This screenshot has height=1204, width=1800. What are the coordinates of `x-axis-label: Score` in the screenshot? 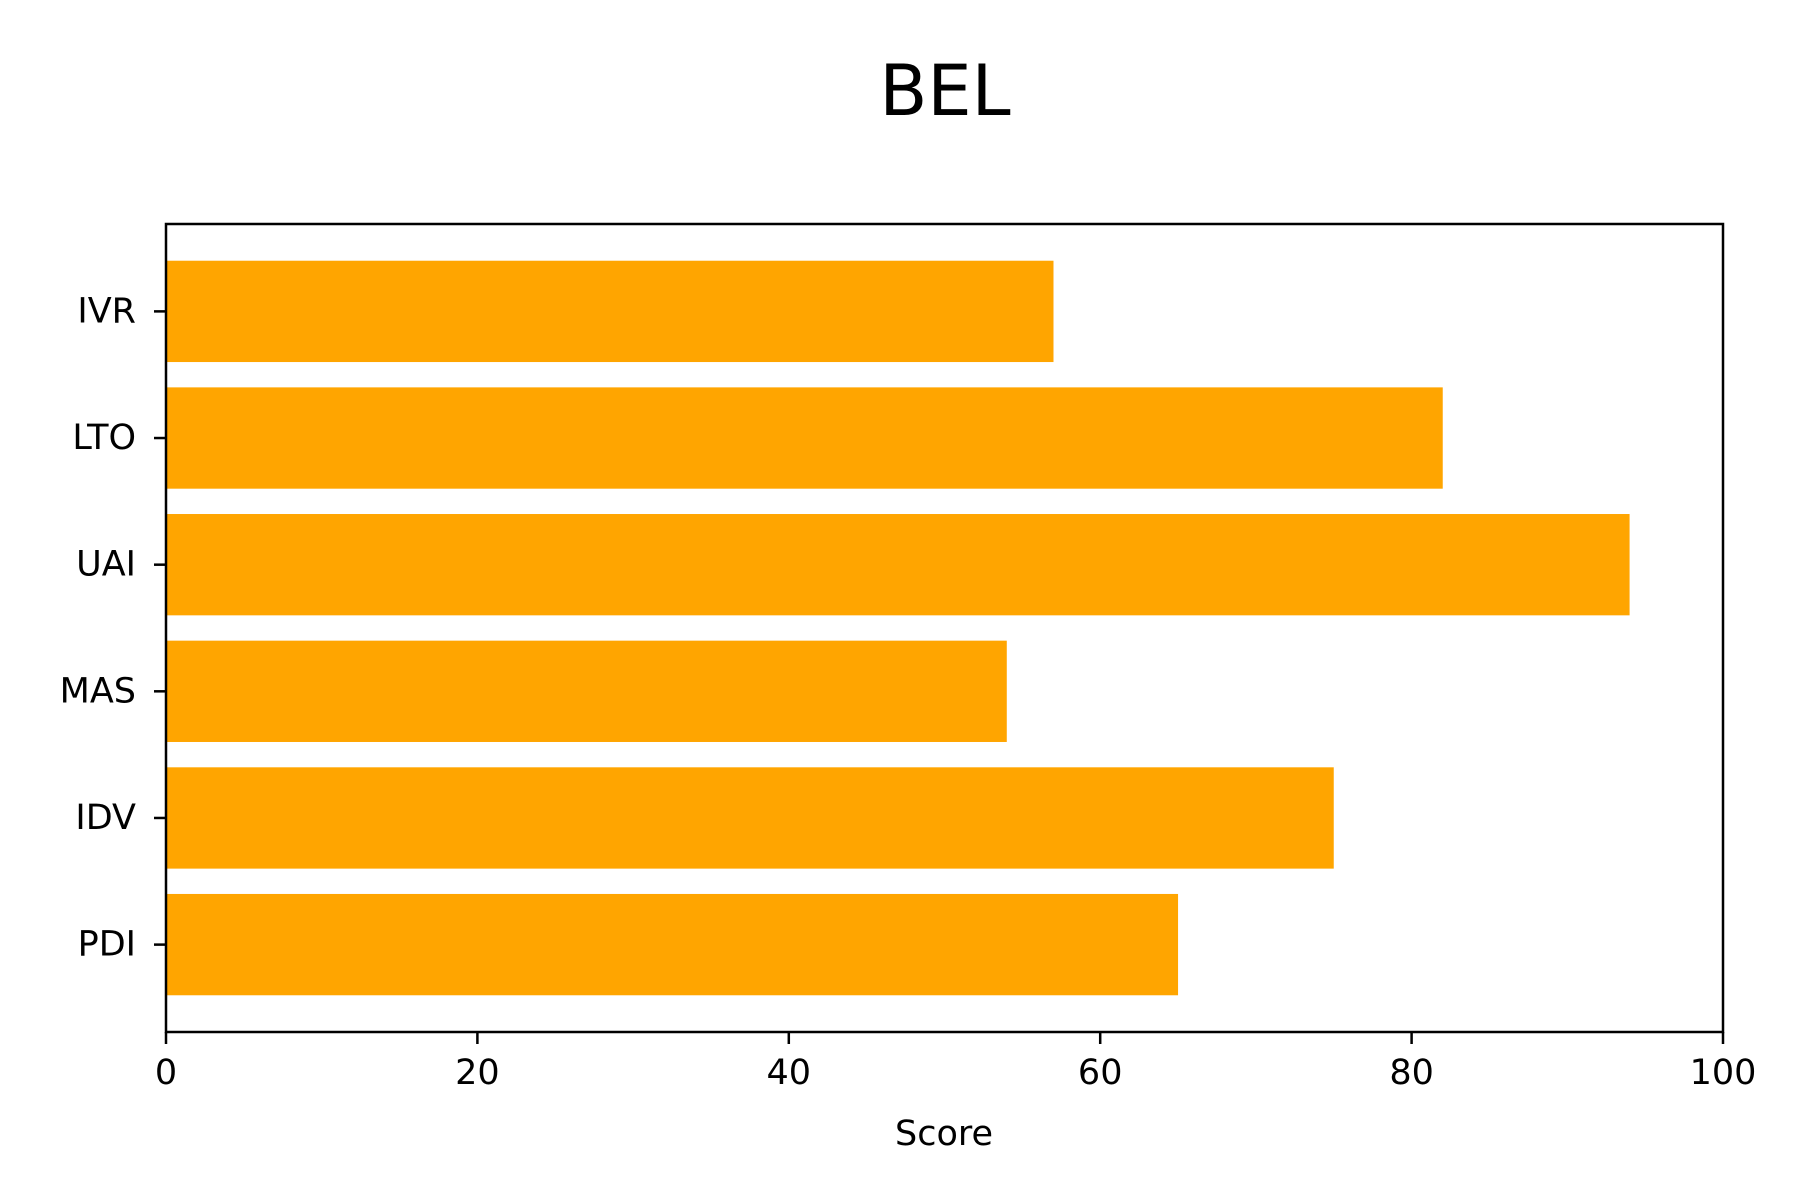 It's located at (944, 1134).